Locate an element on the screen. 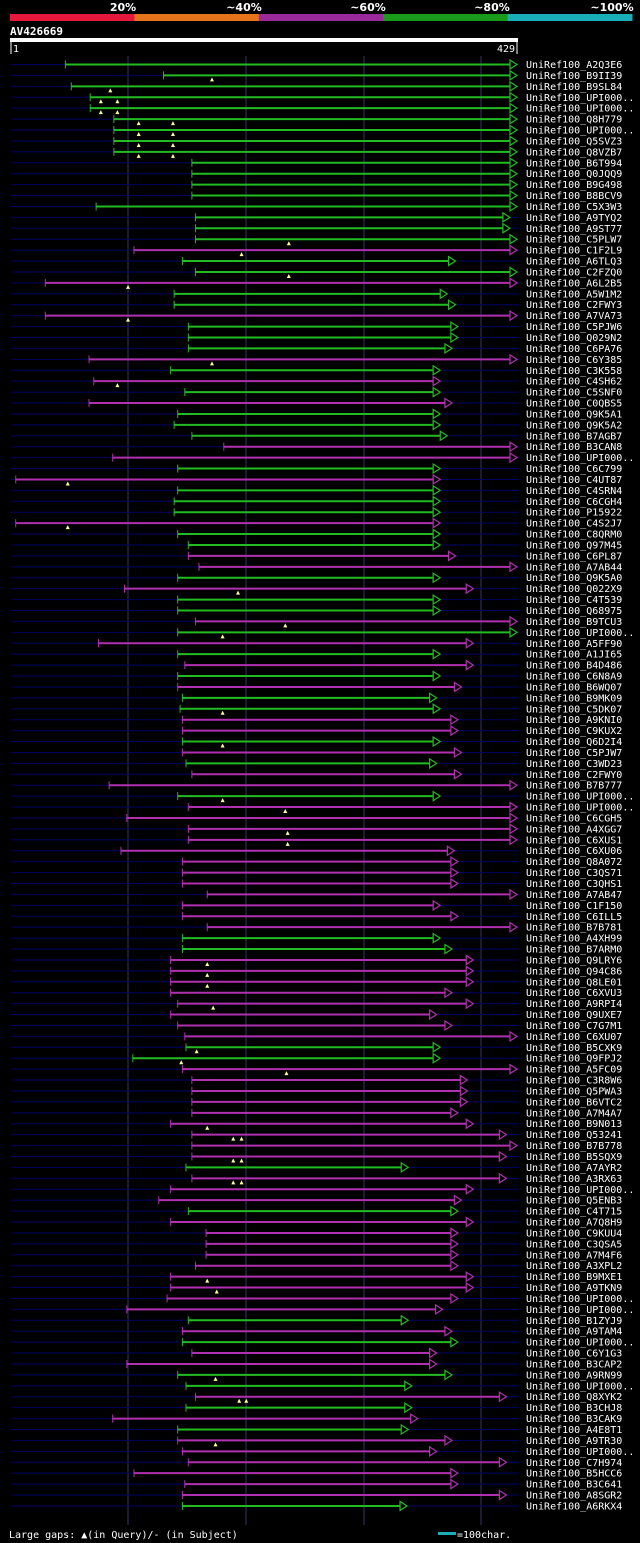 This screenshot has height=1543, width=640. hit-row: UniRef100_C8QRM0 is located at coordinates (316, 534).